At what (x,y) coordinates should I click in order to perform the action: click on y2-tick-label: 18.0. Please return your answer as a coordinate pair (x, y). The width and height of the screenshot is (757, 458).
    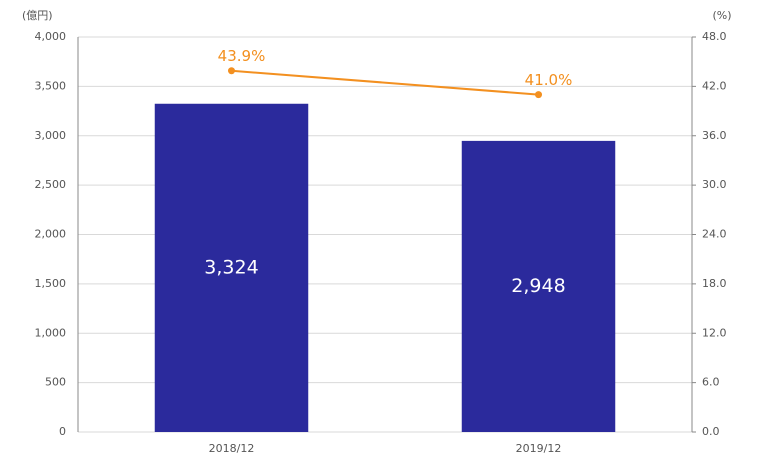
    Looking at the image, I should click on (714, 283).